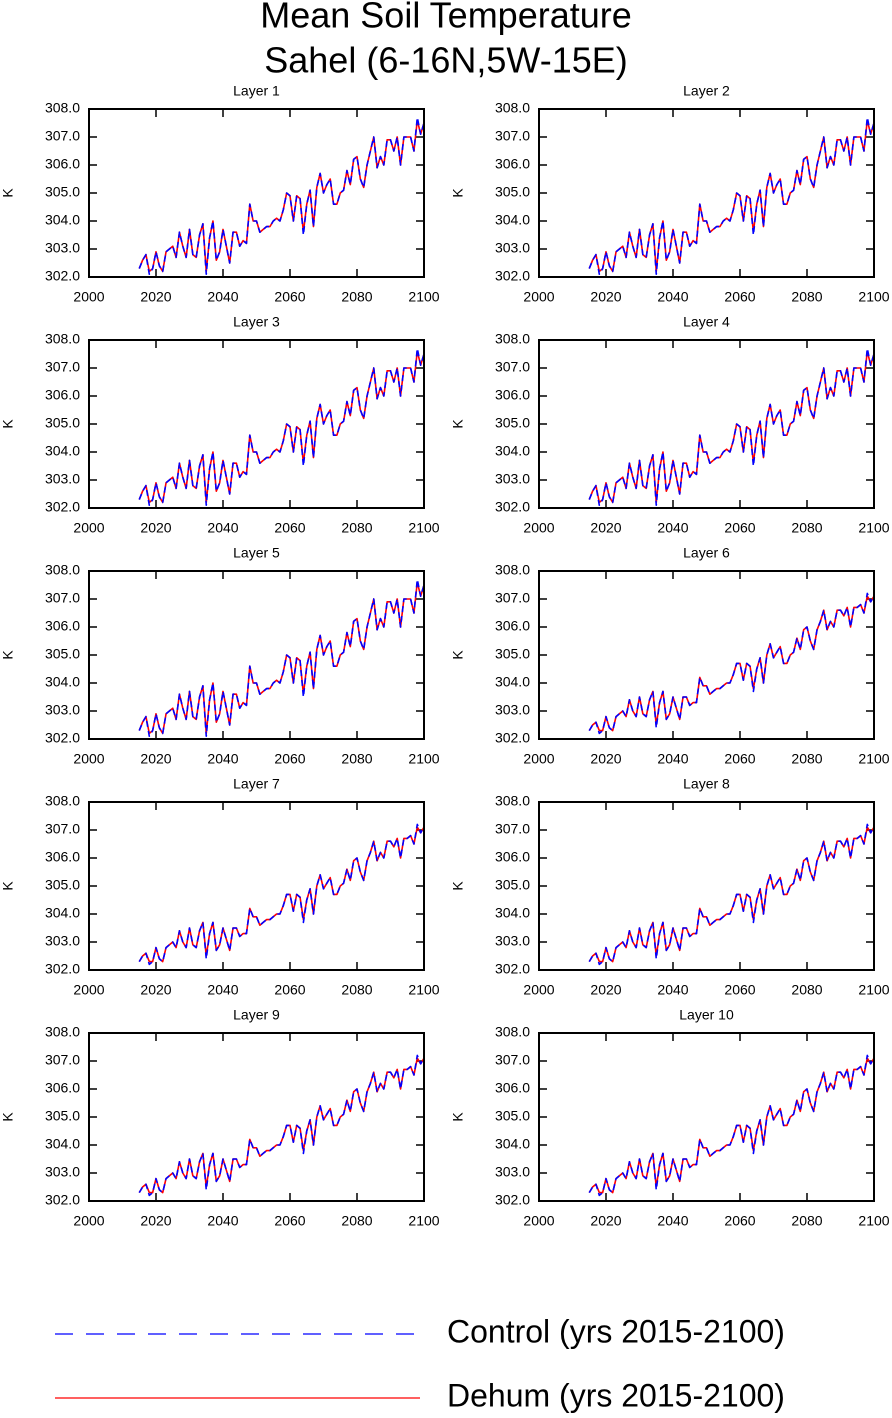  I want to click on chart-title: Mean Soil Temperature, so click(446, 18).